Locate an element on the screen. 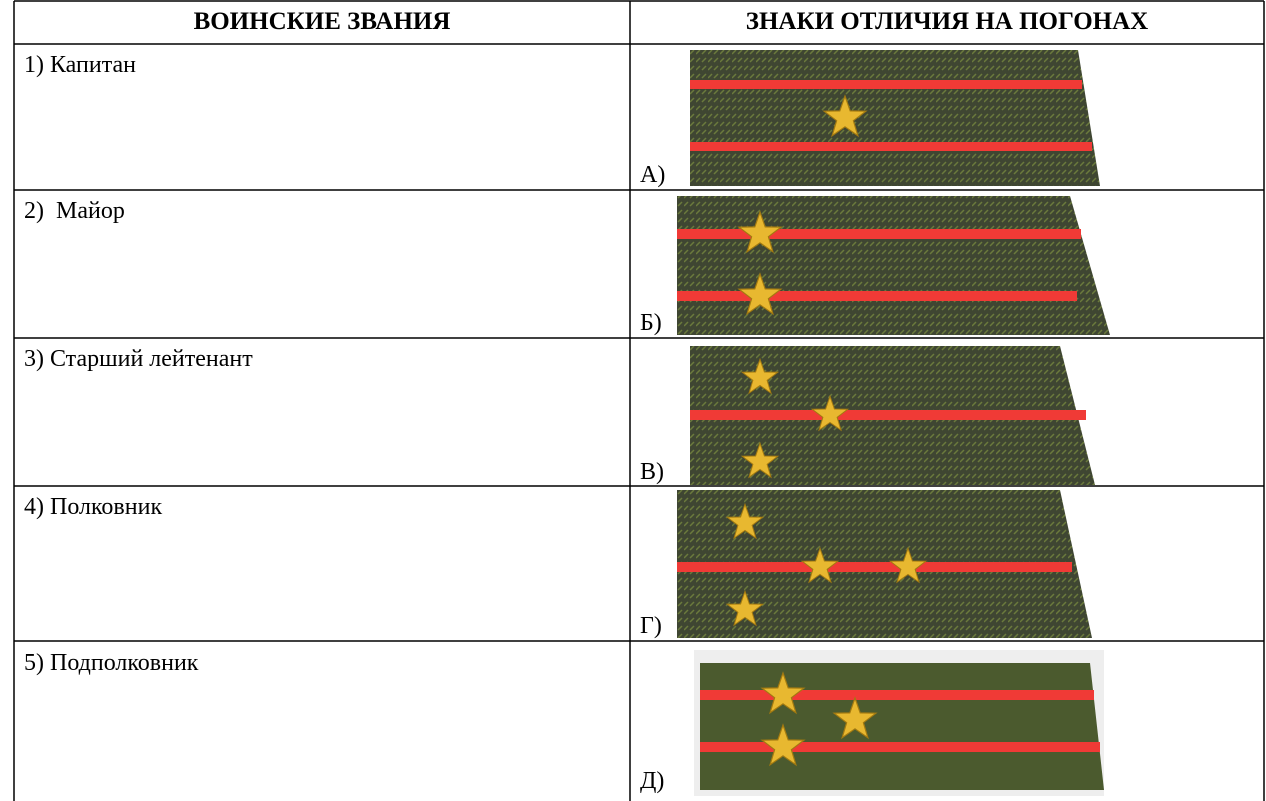 This screenshot has width=1266, height=801. rank: 4) Полковник is located at coordinates (93, 507).